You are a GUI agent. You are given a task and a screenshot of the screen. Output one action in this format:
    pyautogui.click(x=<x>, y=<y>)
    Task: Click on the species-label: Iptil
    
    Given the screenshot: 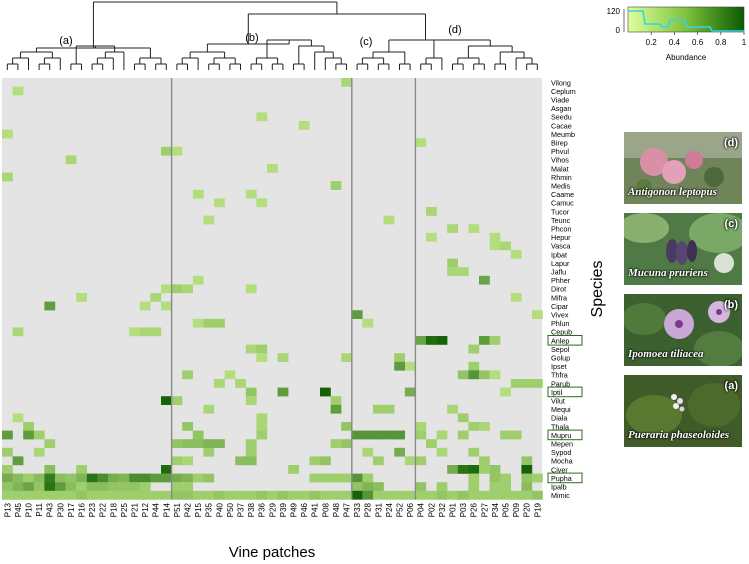 What is the action you would take?
    pyautogui.click(x=557, y=392)
    